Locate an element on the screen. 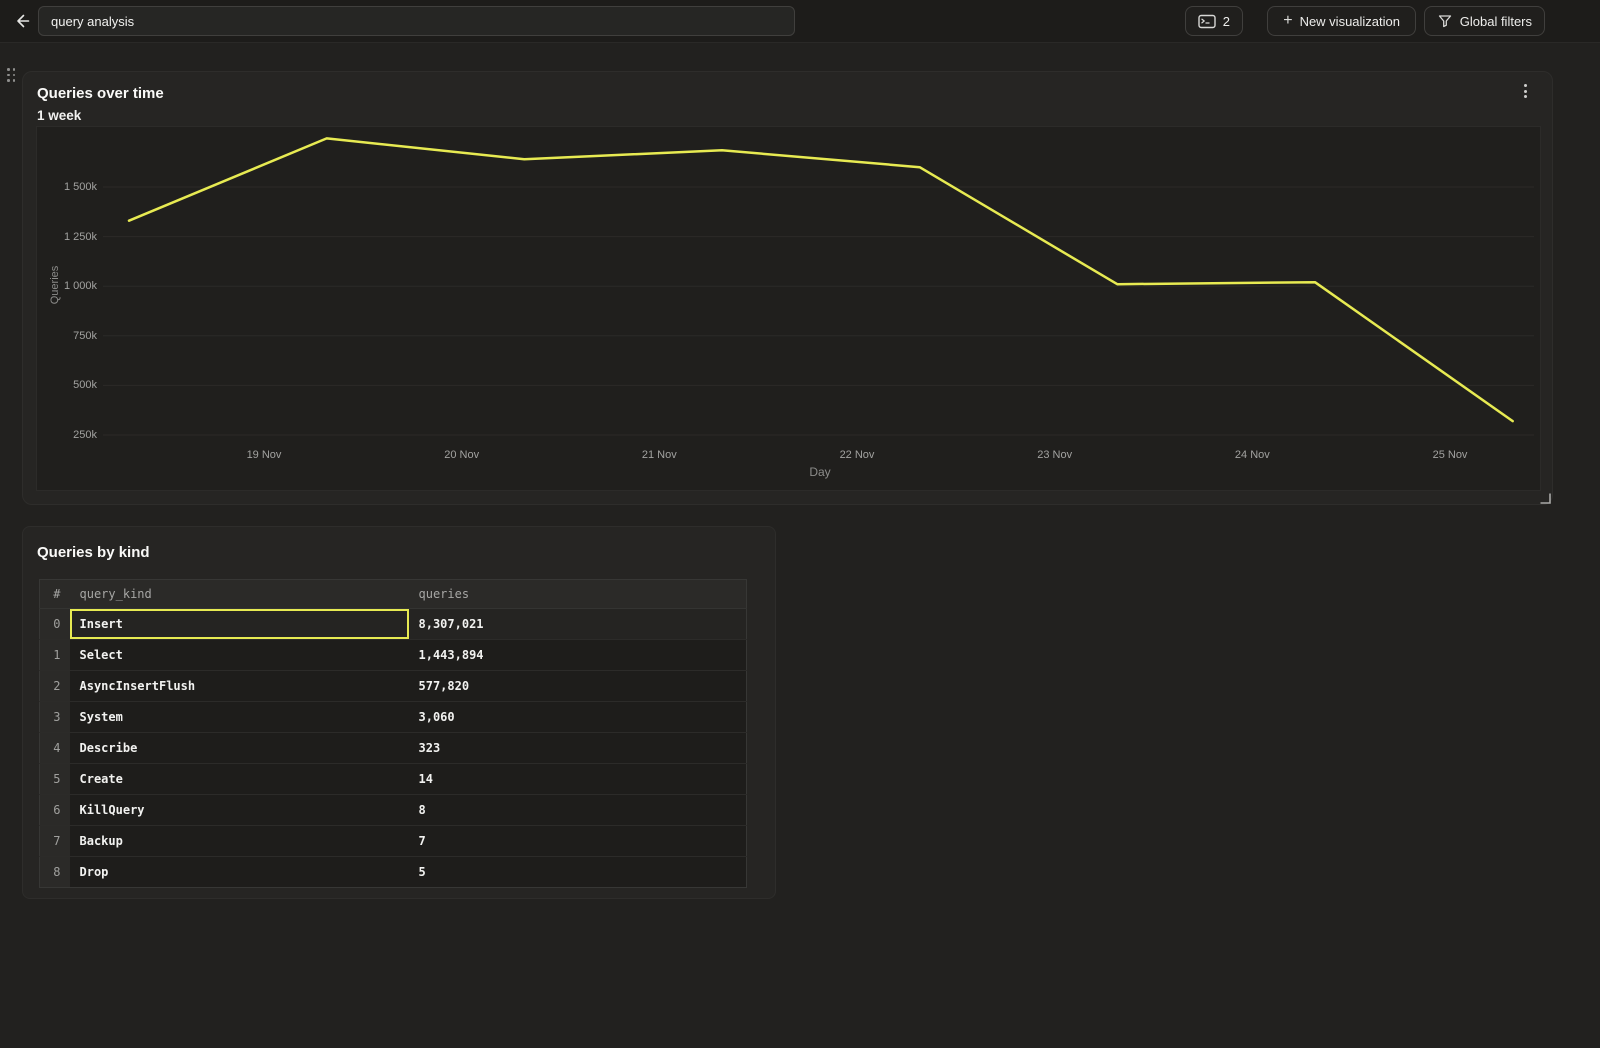  table-row: 8 Drop 5 is located at coordinates (393, 872).